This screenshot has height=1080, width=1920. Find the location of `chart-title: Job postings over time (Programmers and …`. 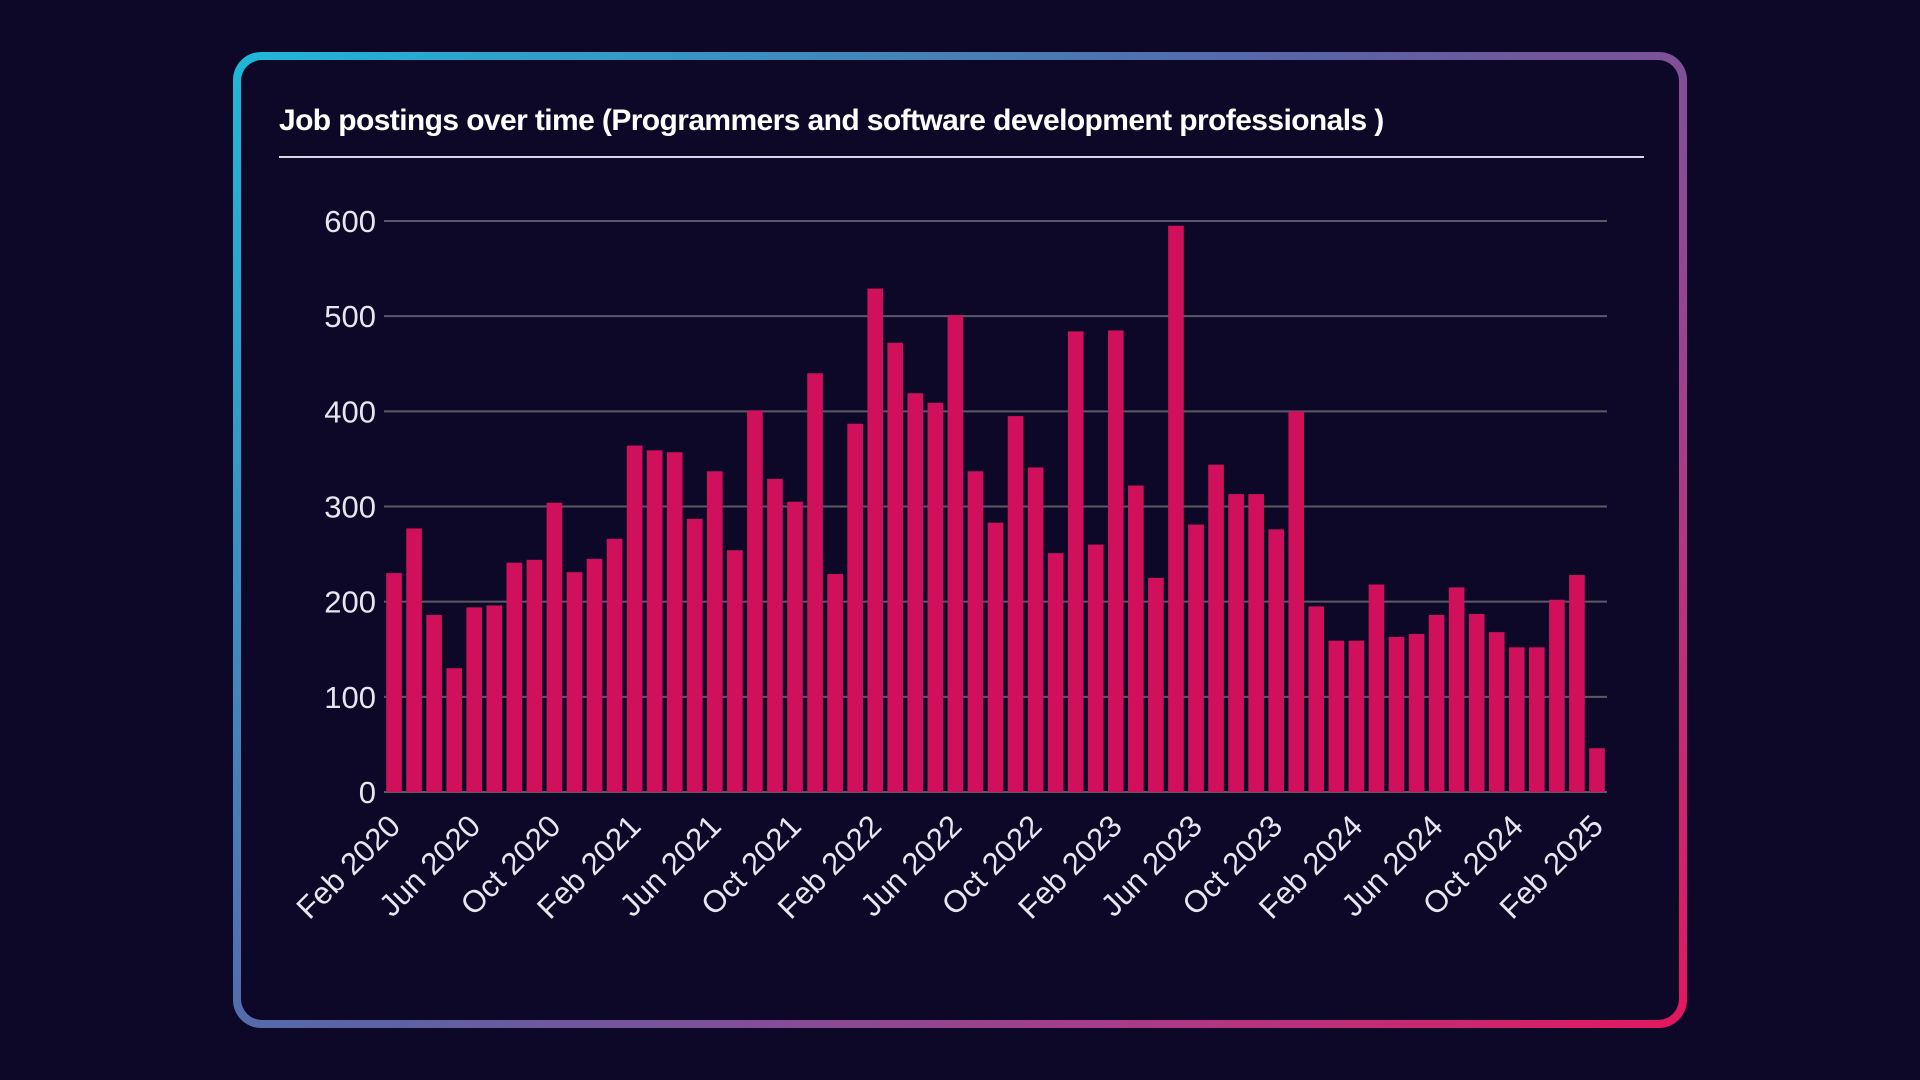

chart-title: Job postings over time (Programmers and … is located at coordinates (831, 120).